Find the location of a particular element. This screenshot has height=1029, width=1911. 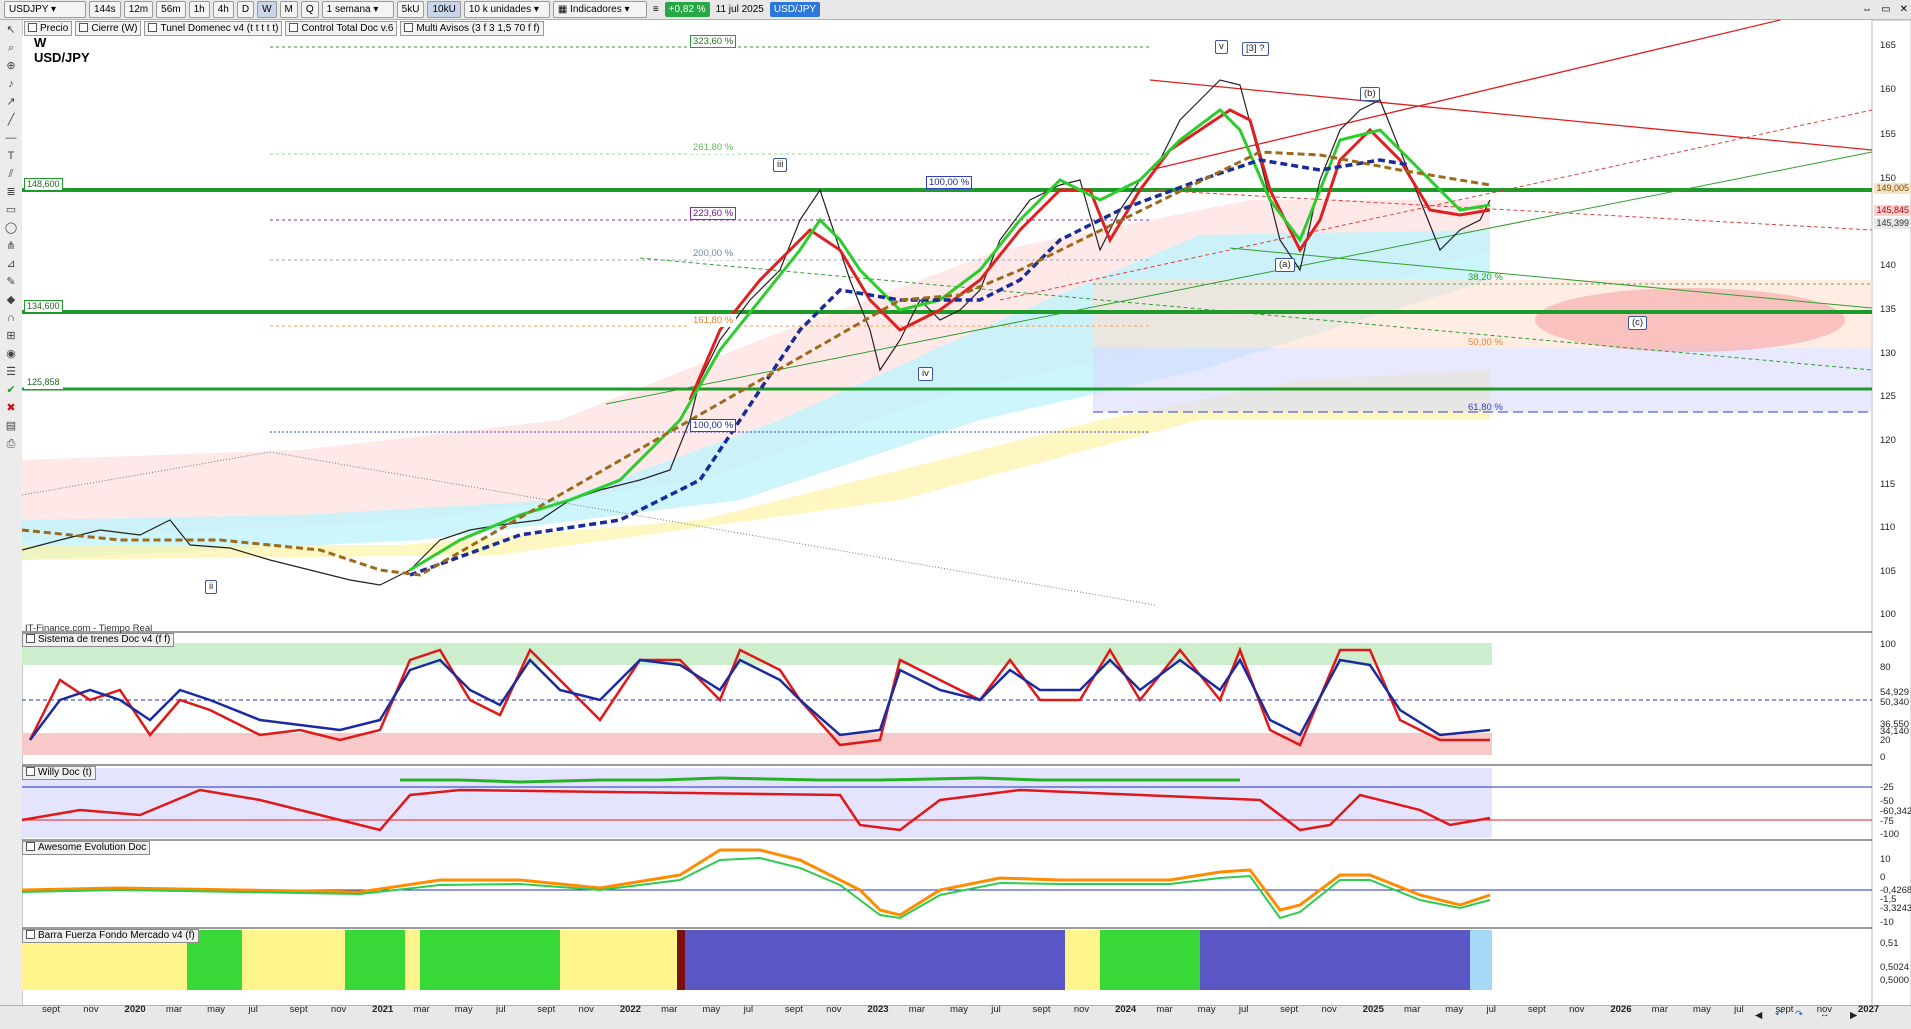

hline-icon: ― is located at coordinates (11, 138).